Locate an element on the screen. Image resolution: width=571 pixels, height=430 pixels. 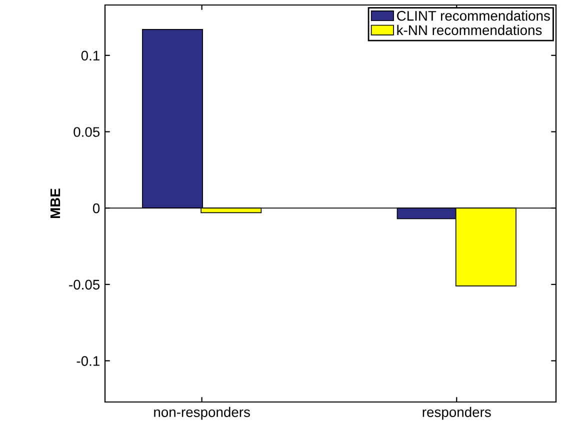
y-tick-label: 0.1 is located at coordinates (90, 55).